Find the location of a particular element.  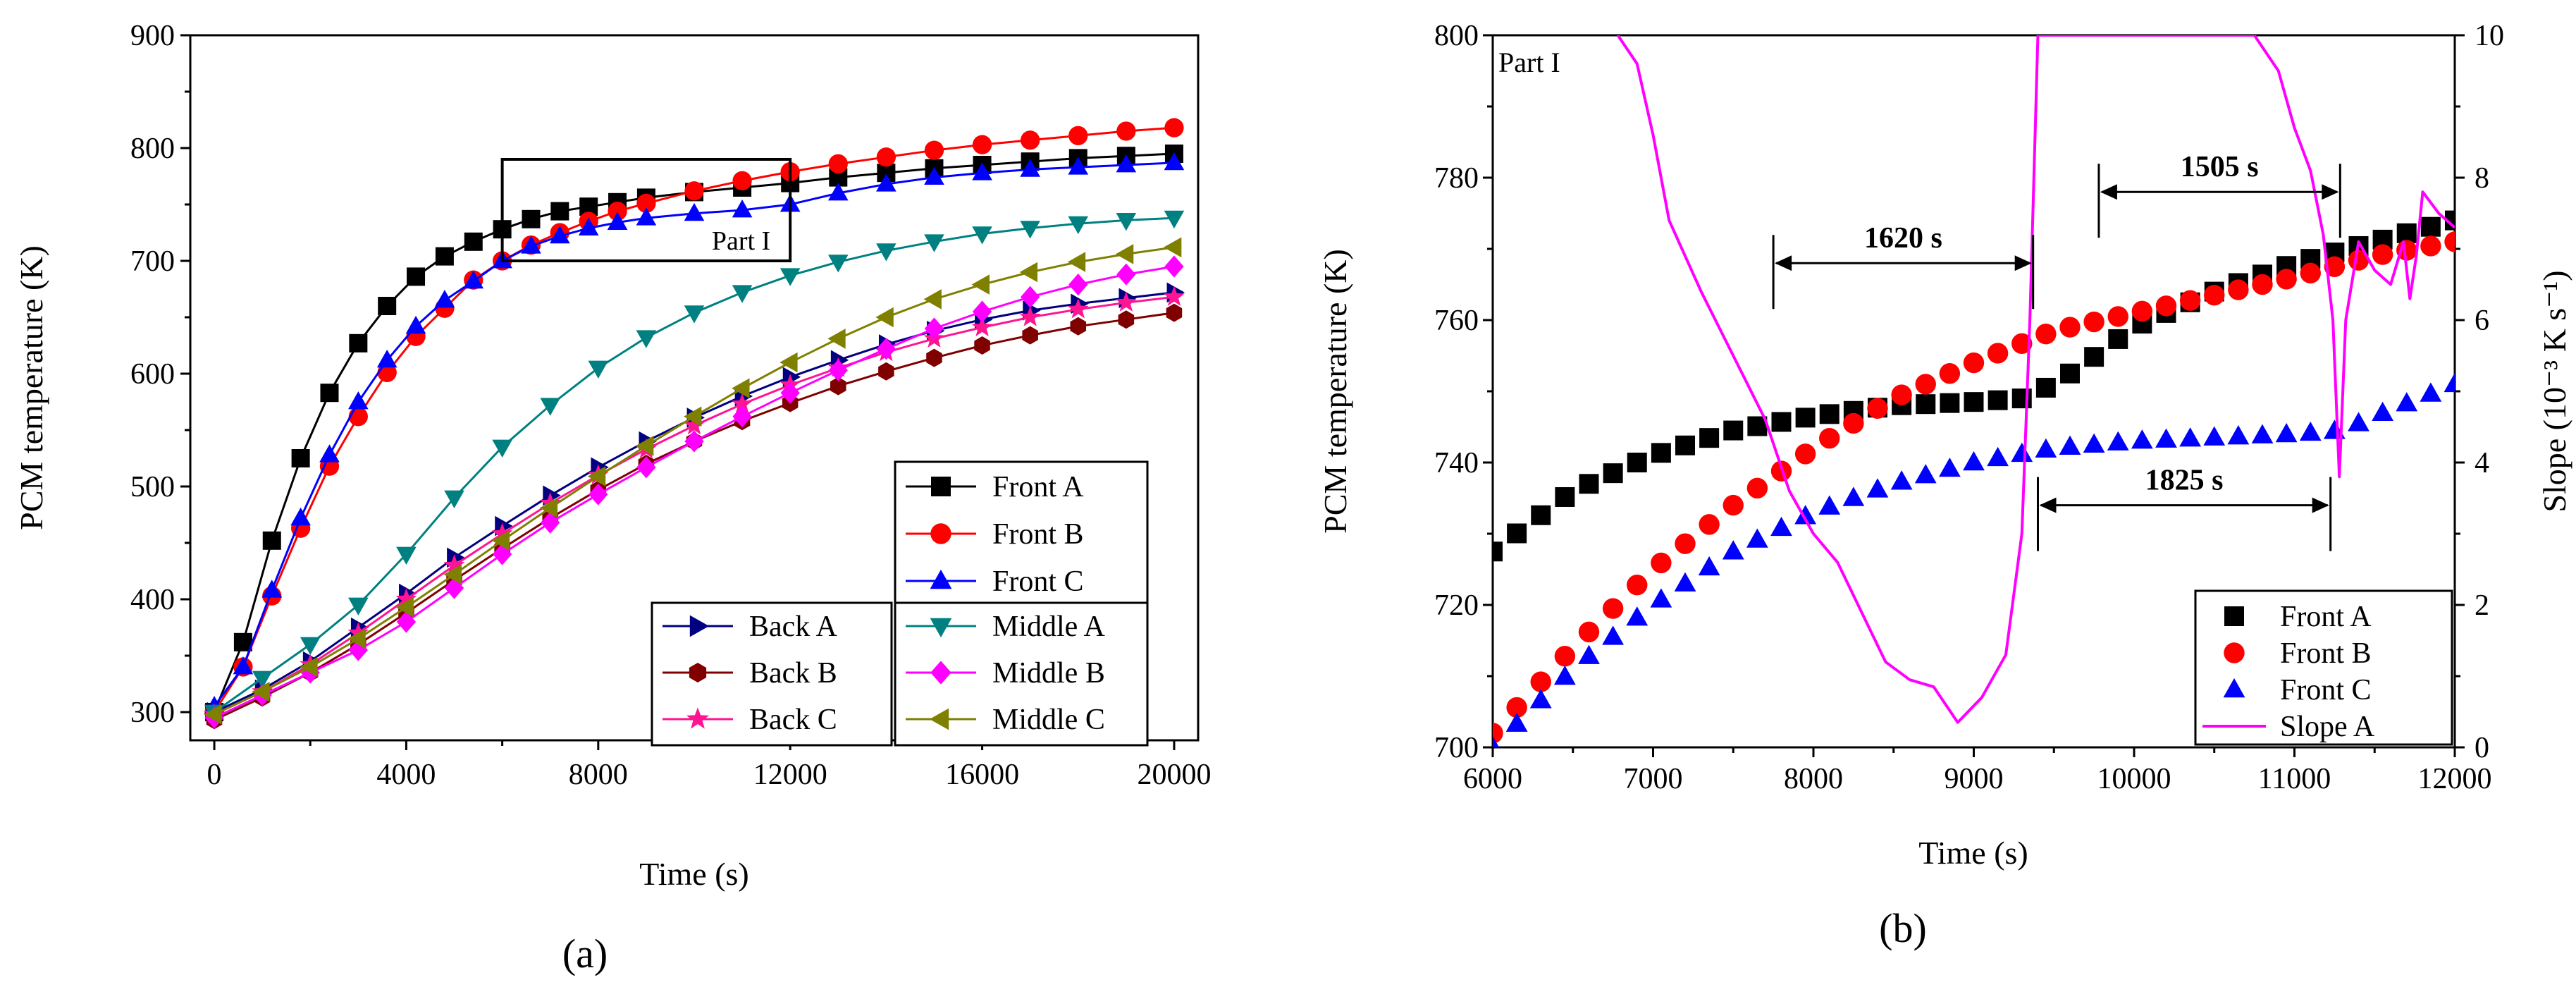

y-tick-label-b: 700 is located at coordinates (1456, 748).